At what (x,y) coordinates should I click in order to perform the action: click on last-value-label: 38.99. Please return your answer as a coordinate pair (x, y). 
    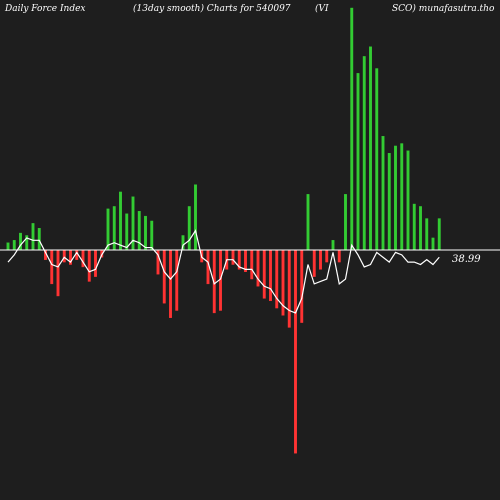
    Looking at the image, I should click on (466, 259).